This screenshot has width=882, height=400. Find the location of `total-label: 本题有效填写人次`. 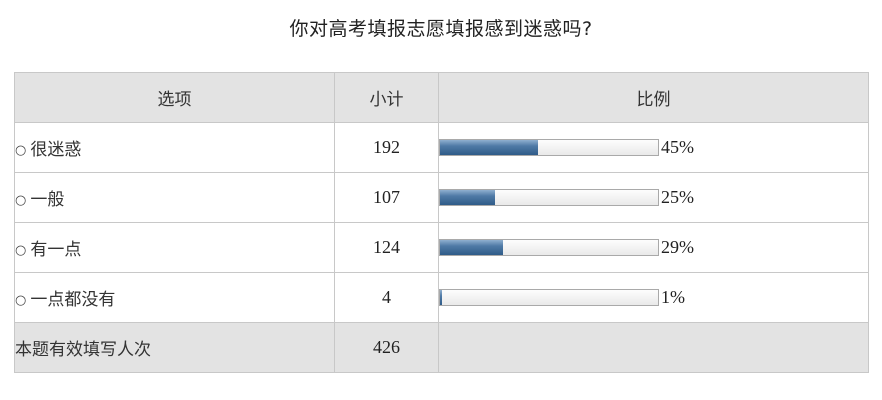

total-label: 本题有效填写人次 is located at coordinates (174, 347).